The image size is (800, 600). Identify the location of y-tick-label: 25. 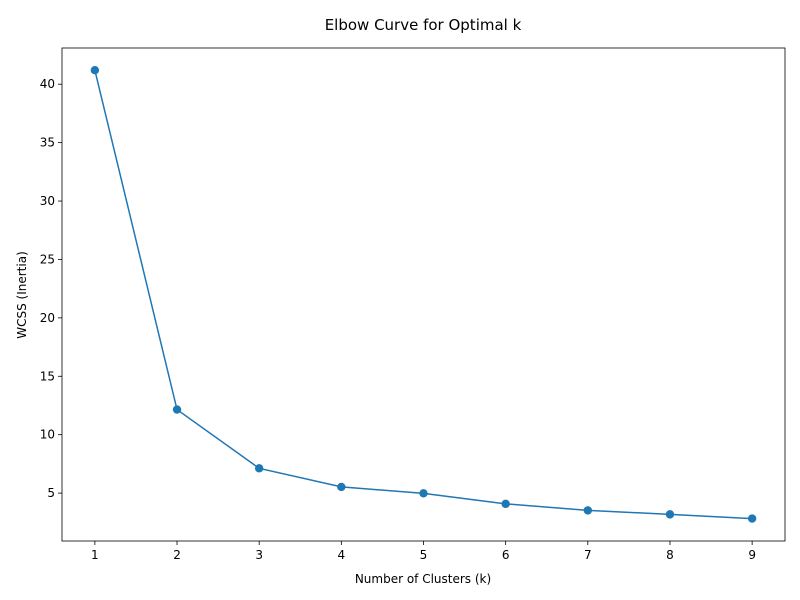
(47, 259).